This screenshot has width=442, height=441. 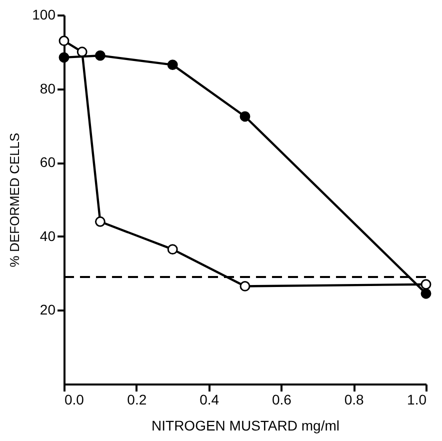 What do you see at coordinates (354, 400) in the screenshot?
I see `x-tick-label: 0.8` at bounding box center [354, 400].